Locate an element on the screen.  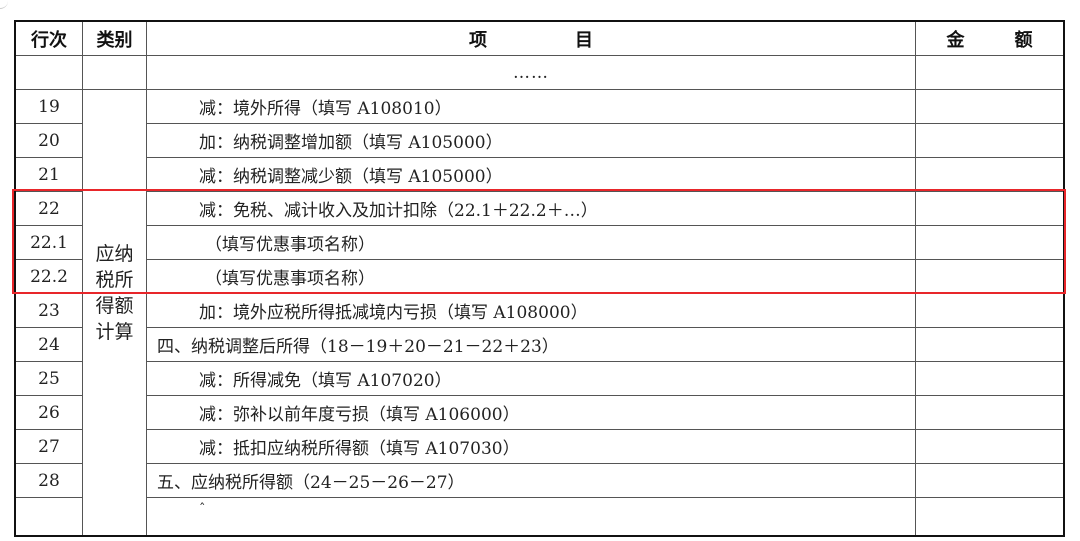
empty-row: ˆ is located at coordinates (539, 517).